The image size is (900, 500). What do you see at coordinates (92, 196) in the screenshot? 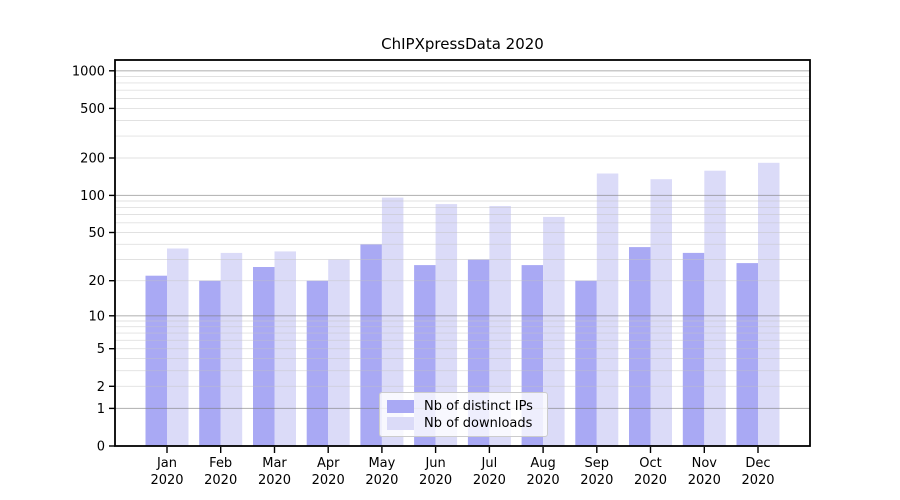
I see `y-tick-label: 100` at bounding box center [92, 196].